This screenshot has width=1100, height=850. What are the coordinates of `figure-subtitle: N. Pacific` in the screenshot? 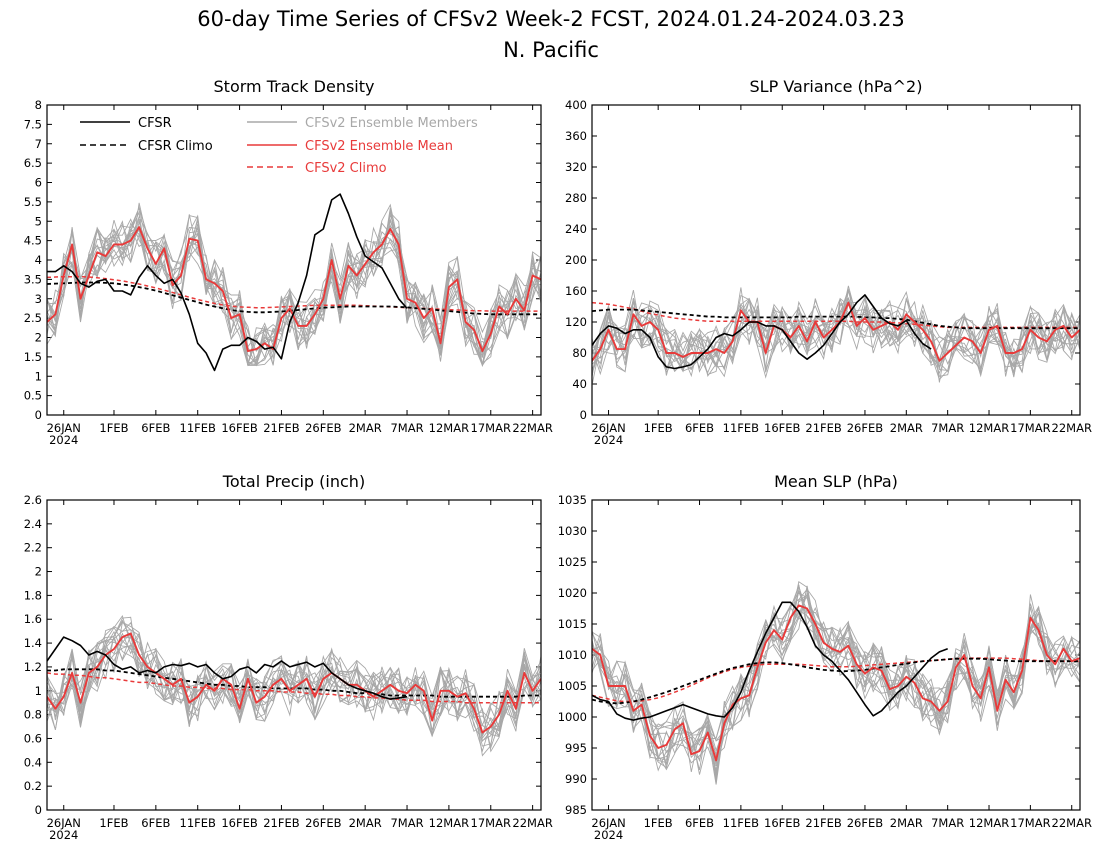 It's located at (551, 50).